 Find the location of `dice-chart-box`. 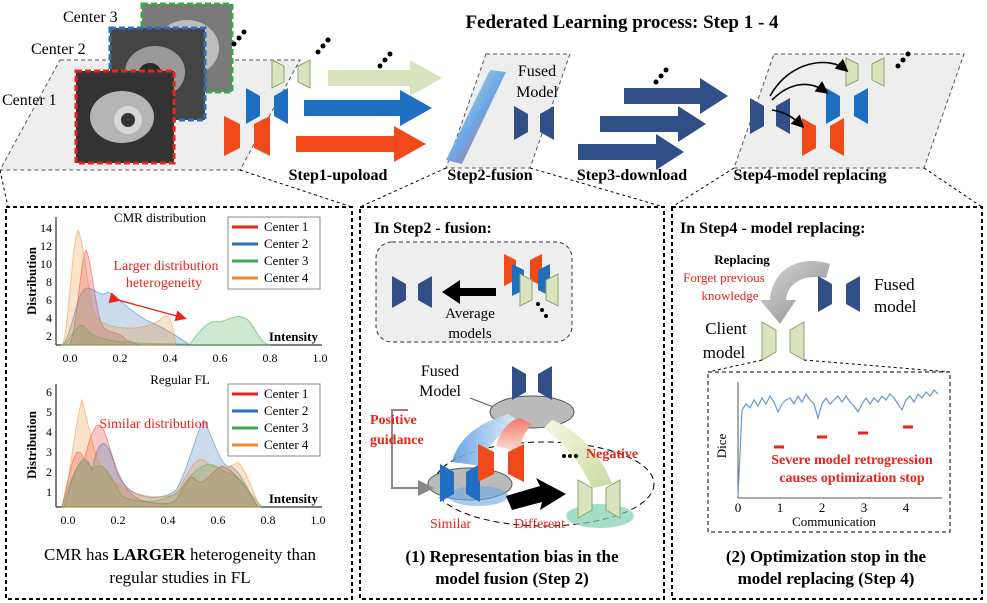

dice-chart-box is located at coordinates (829, 452).